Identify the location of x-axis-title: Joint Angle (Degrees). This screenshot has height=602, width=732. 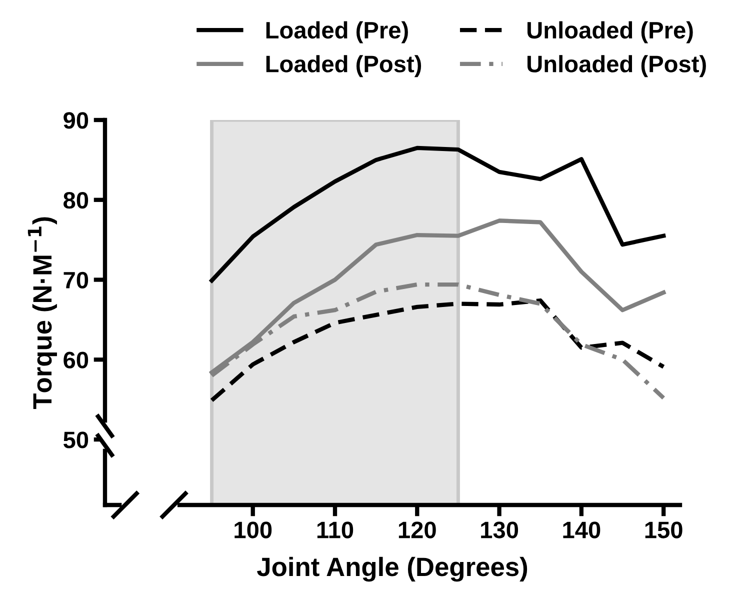
(392, 569).